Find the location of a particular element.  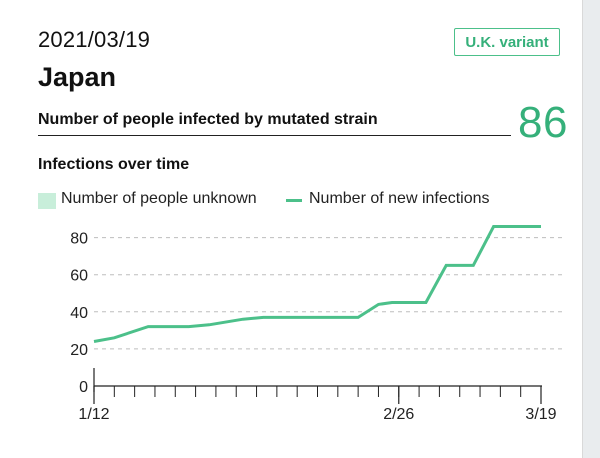

y-tick-label-40: 40 is located at coordinates (79, 313).